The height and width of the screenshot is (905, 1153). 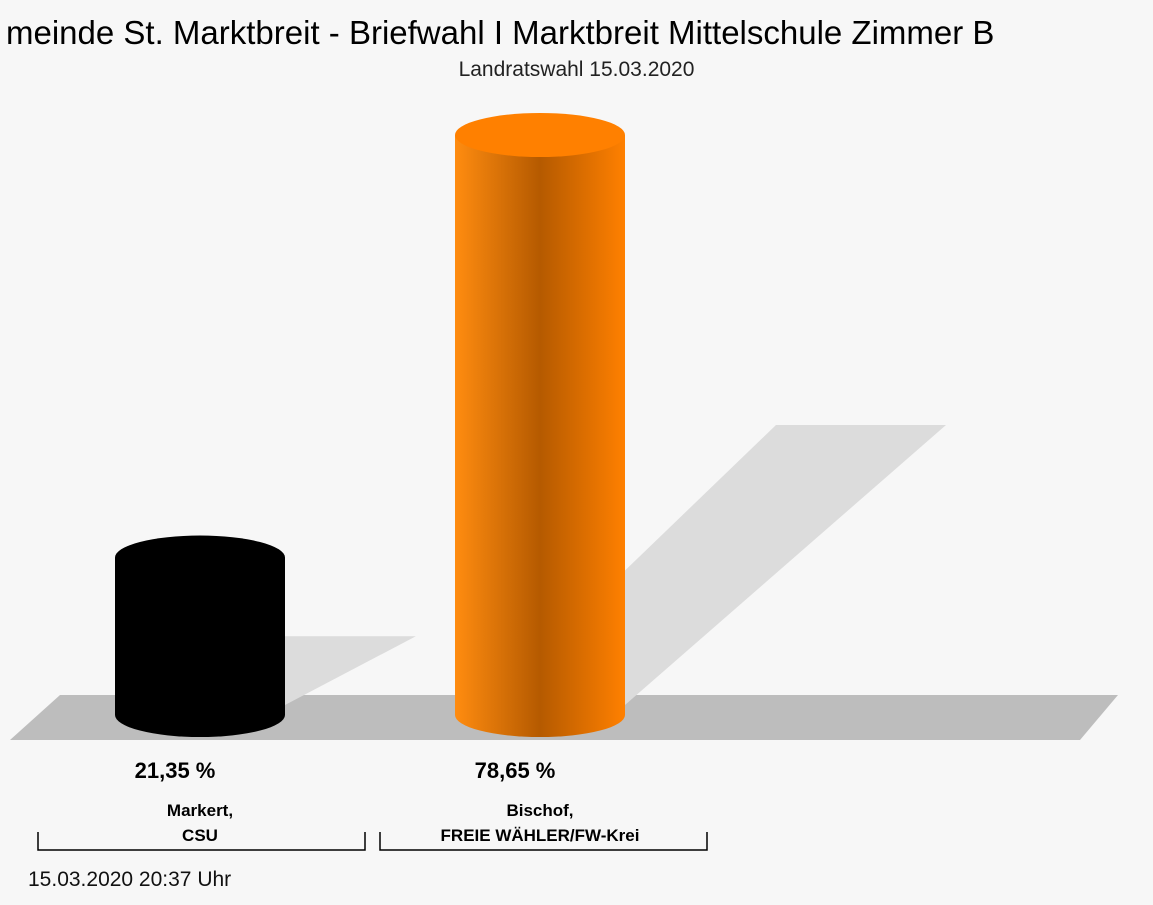 I want to click on category-label: Markert, CSU, so click(x=200, y=823).